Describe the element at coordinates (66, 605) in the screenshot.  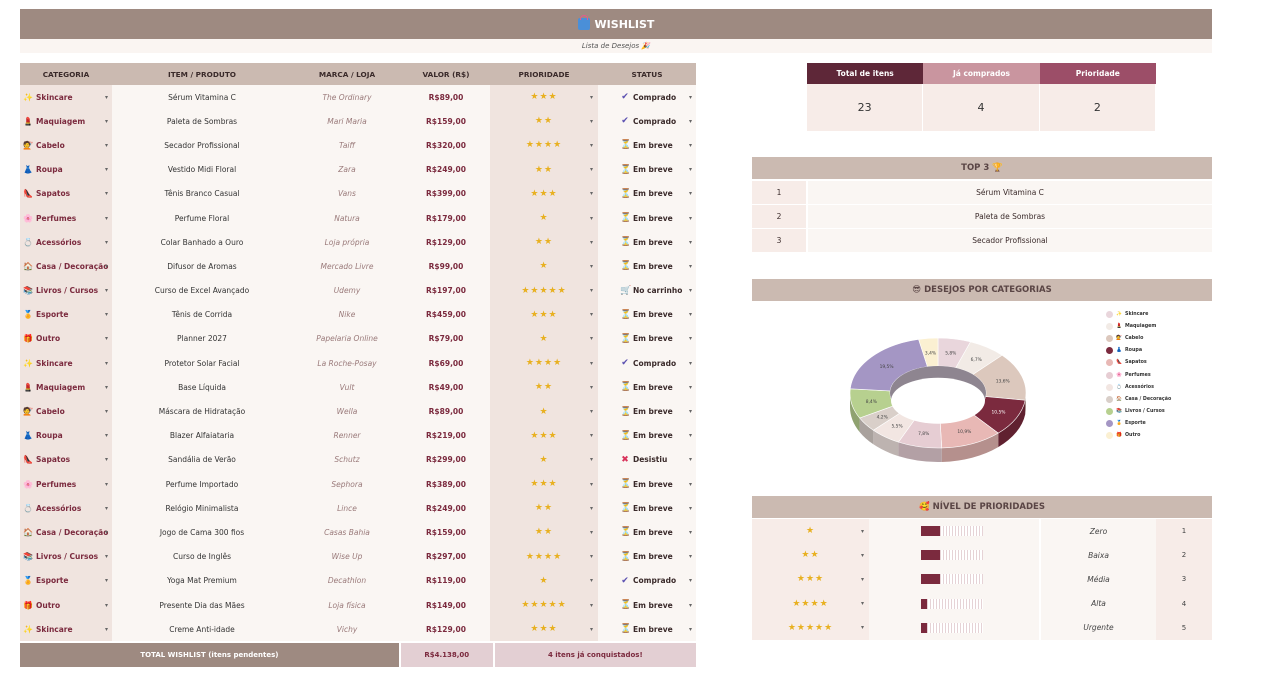
I see `category-select: 🎁 Outro ▾` at that location.